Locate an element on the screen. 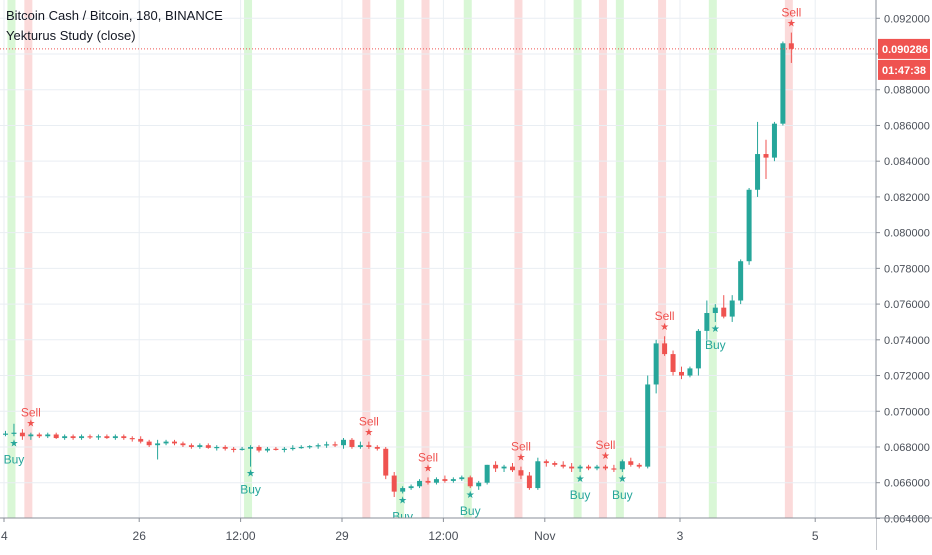 This screenshot has height=555, width=932. sell-label: Sell is located at coordinates (369, 422).